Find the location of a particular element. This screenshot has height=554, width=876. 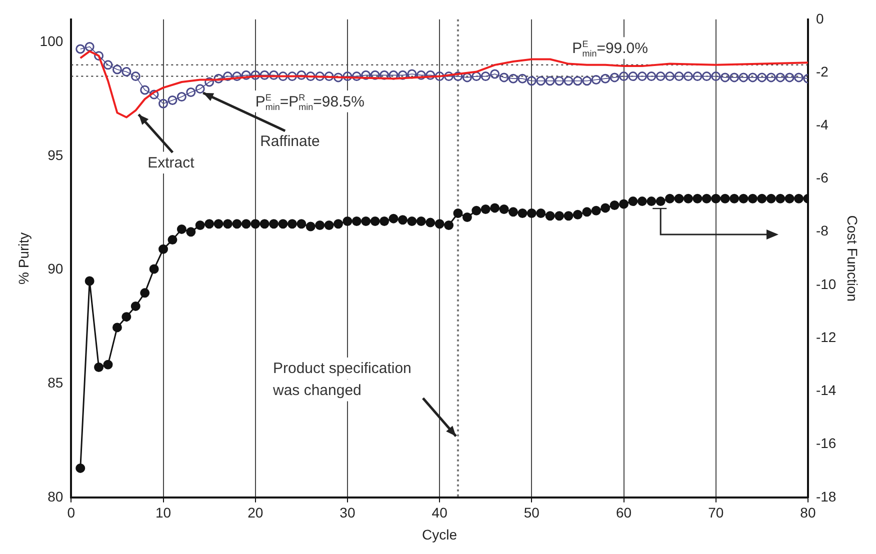

y2-tick-label: 0 is located at coordinates (820, 18).